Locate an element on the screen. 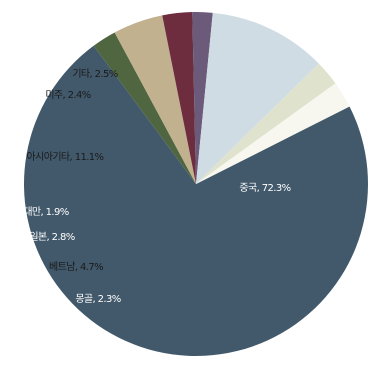  slice-label-7: 미주, 2.4% is located at coordinates (67, 95).